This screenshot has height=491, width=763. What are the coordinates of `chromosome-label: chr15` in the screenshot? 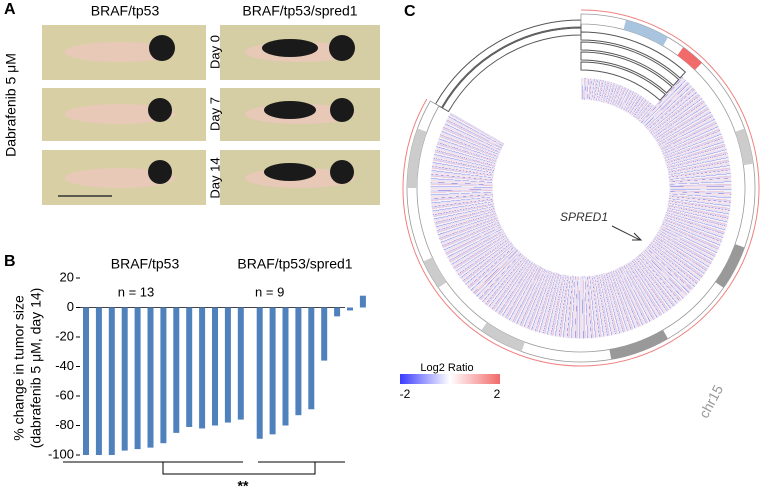 It's located at (711, 401).